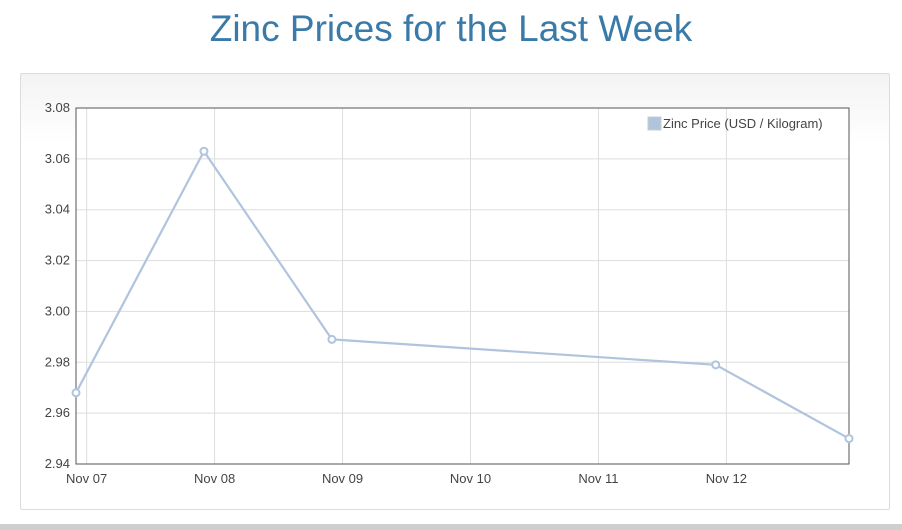 The image size is (902, 530). Describe the element at coordinates (451, 527) in the screenshot. I see `bottom-divider` at that location.